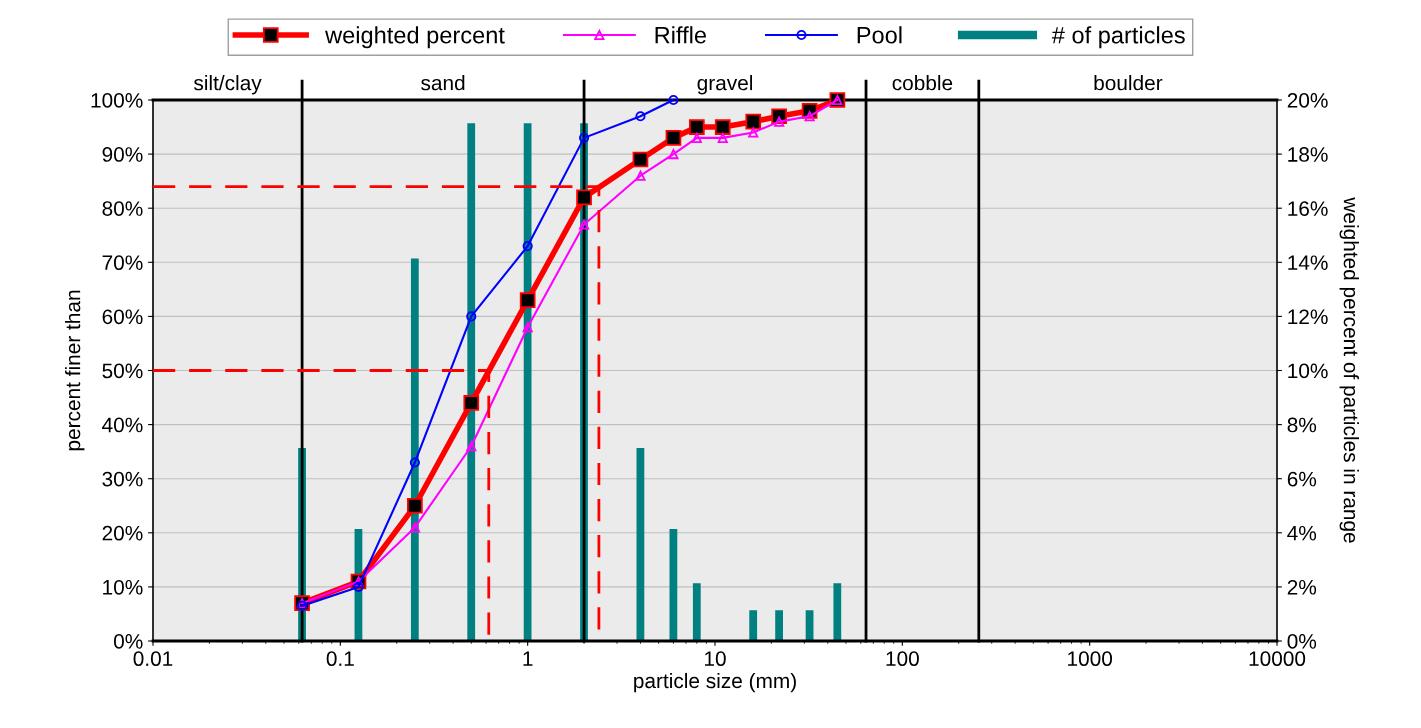  Describe the element at coordinates (1307, 100) in the screenshot. I see `y2-tick-label: 20%` at that location.